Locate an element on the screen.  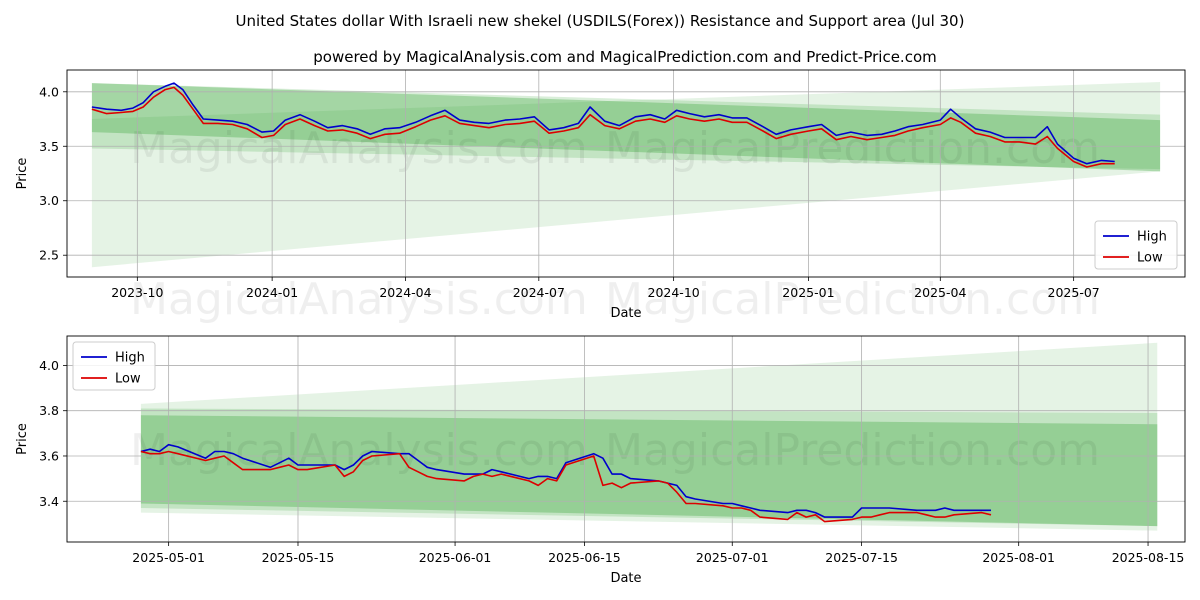
x-tick-label: 2024-04 is located at coordinates (405, 292).